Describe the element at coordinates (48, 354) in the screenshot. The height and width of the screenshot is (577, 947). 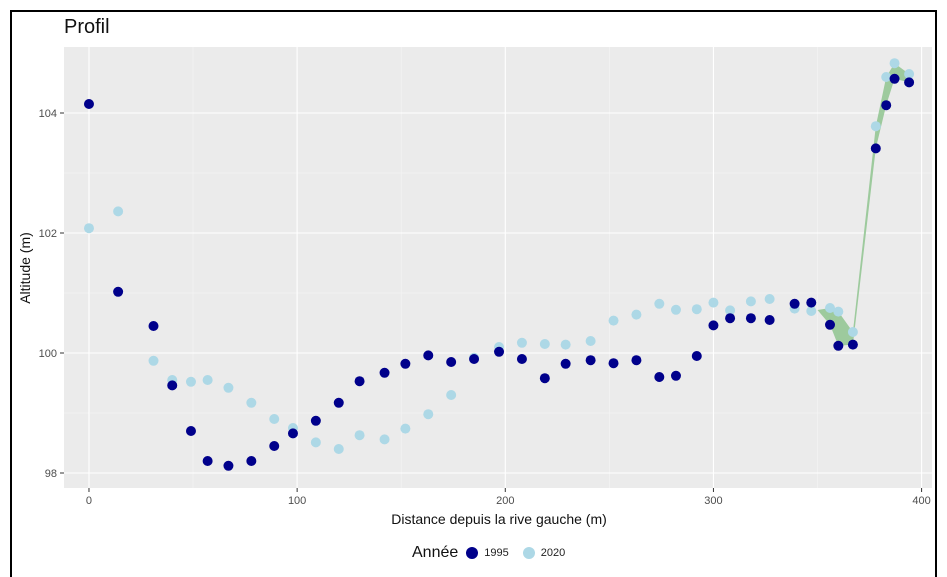
I see `y-tick-label: 100` at that location.